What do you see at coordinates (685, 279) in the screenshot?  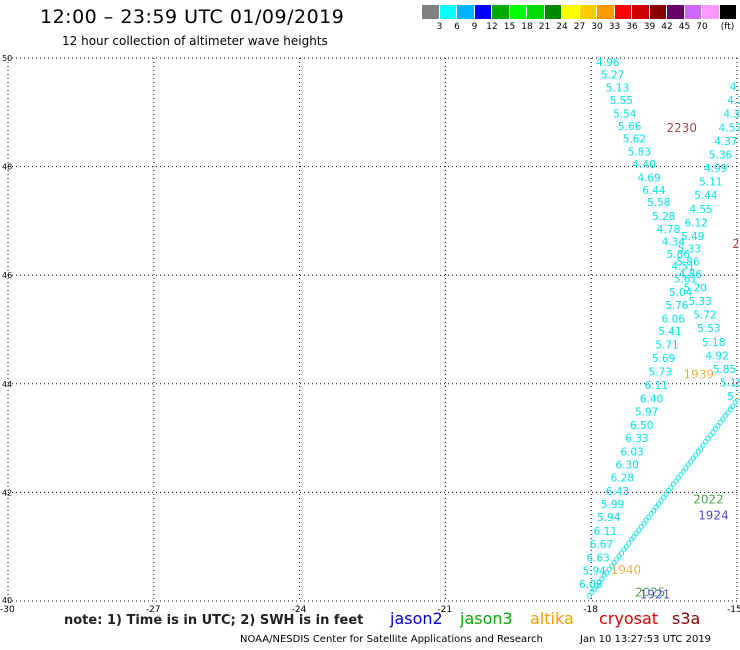 I see `track-value: 5.61` at bounding box center [685, 279].